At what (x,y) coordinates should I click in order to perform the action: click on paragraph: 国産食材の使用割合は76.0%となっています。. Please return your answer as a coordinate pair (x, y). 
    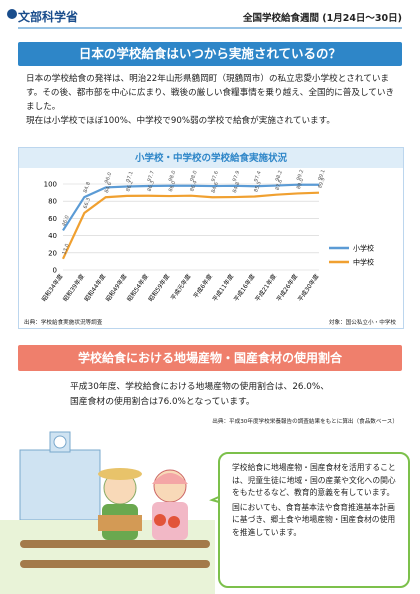
    Looking at the image, I should click on (162, 402).